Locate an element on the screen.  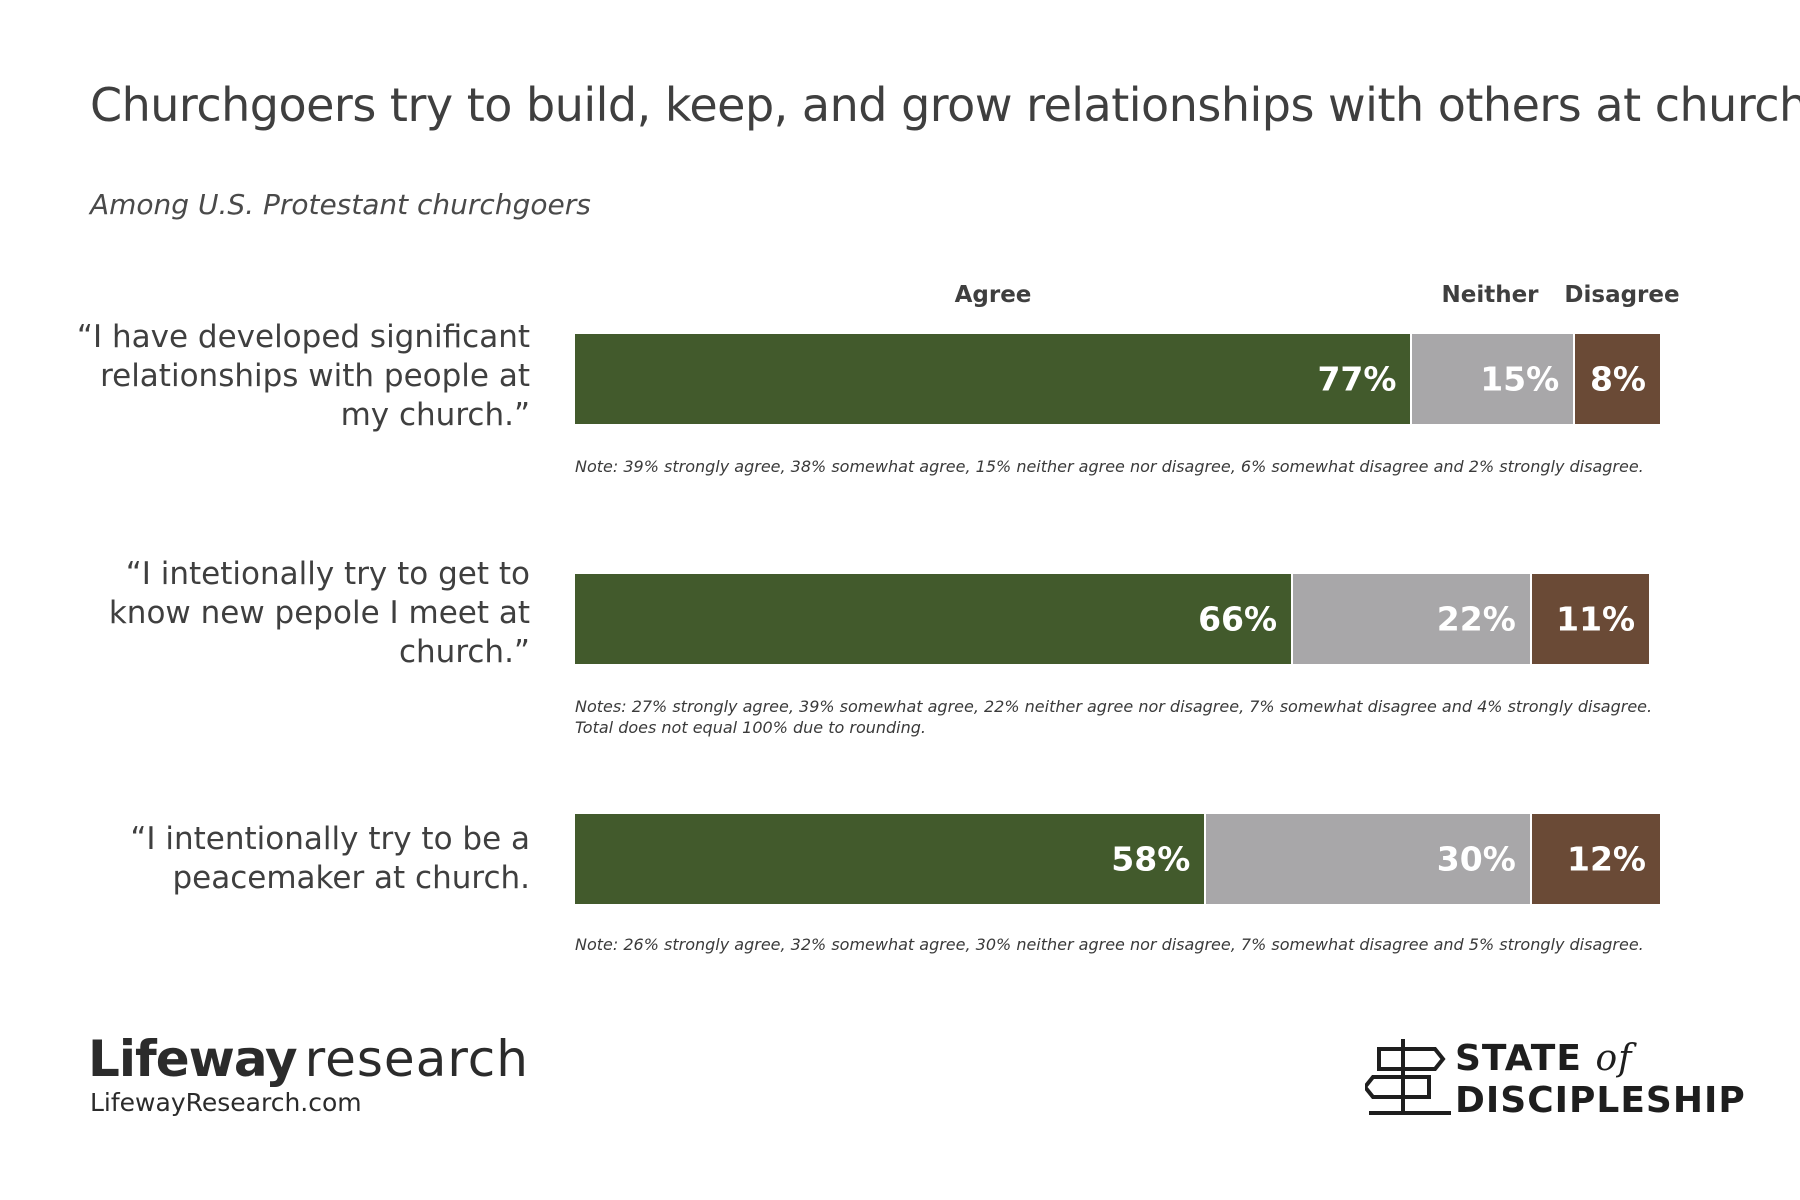
bar-segment-disagree-1: 8% is located at coordinates (1616, 379).